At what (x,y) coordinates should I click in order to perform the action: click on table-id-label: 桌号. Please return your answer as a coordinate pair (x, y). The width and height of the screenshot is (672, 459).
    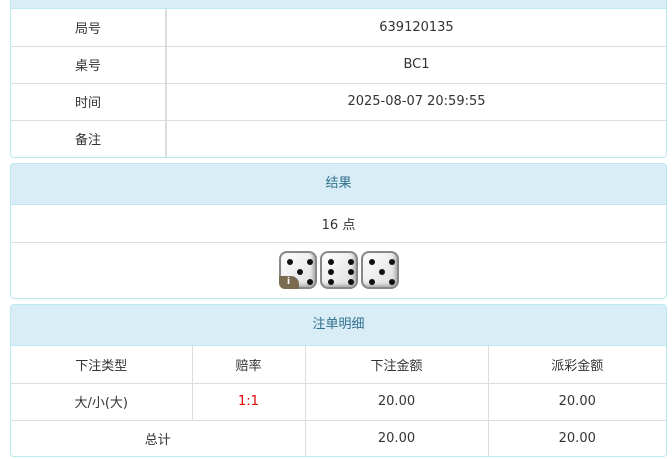
    Looking at the image, I should click on (89, 64).